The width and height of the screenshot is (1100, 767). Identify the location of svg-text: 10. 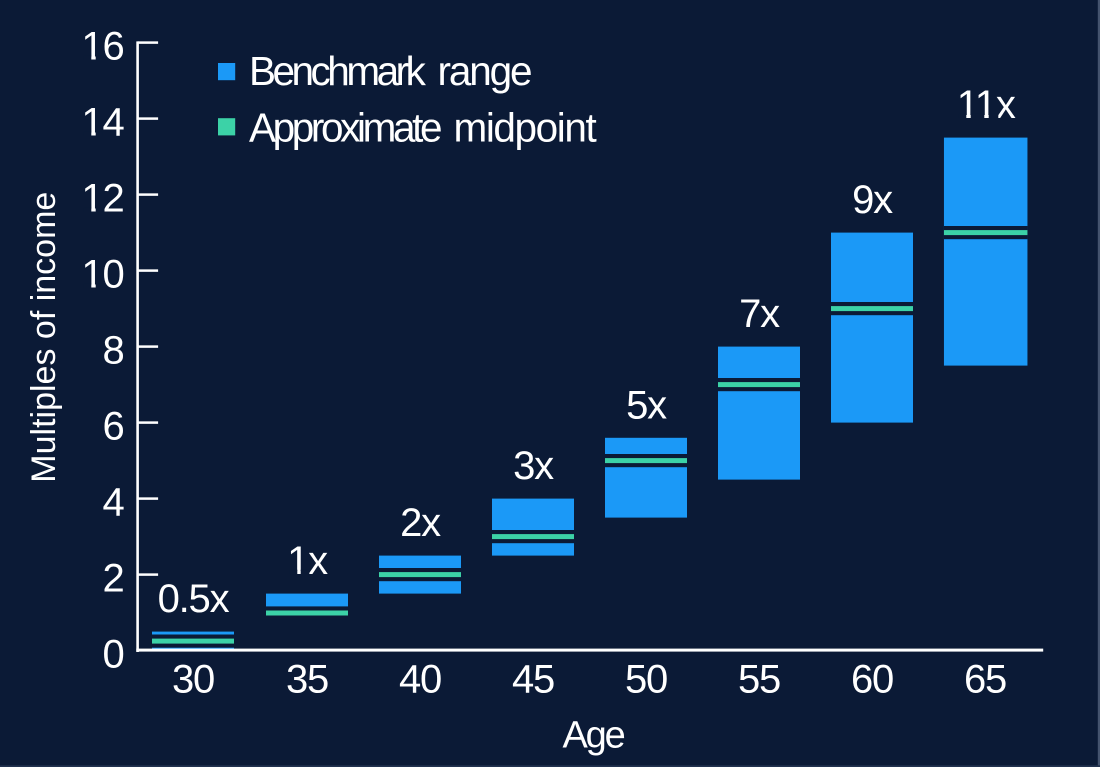
(102, 275).